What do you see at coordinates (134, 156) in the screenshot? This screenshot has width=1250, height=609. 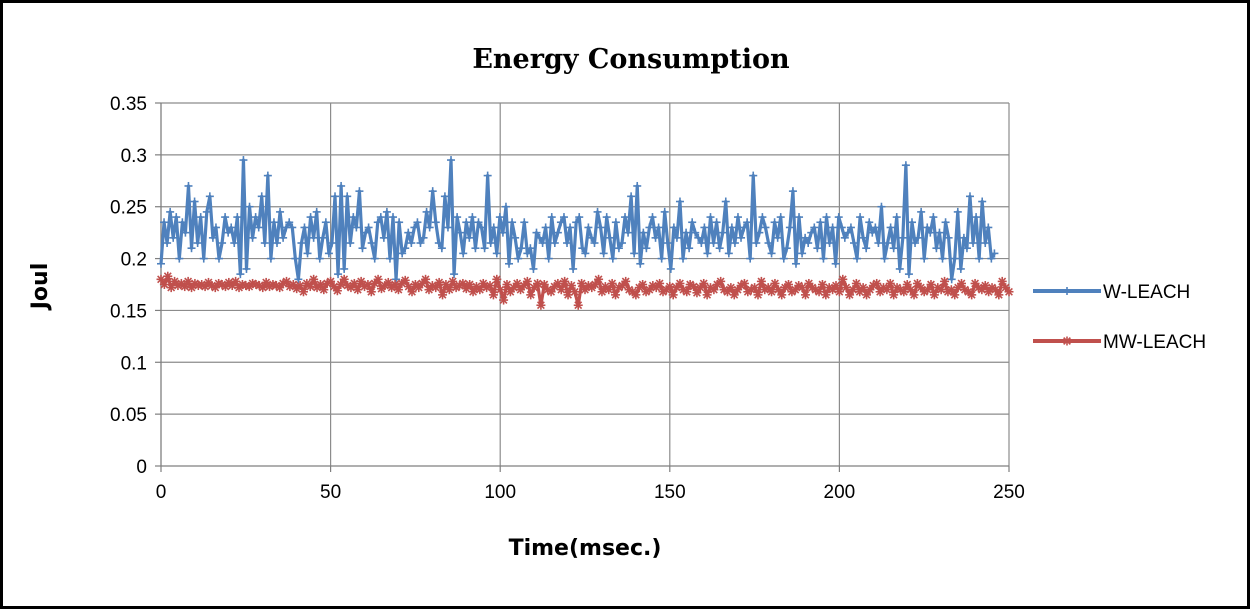 I see `y-tick-label: 0.3` at bounding box center [134, 156].